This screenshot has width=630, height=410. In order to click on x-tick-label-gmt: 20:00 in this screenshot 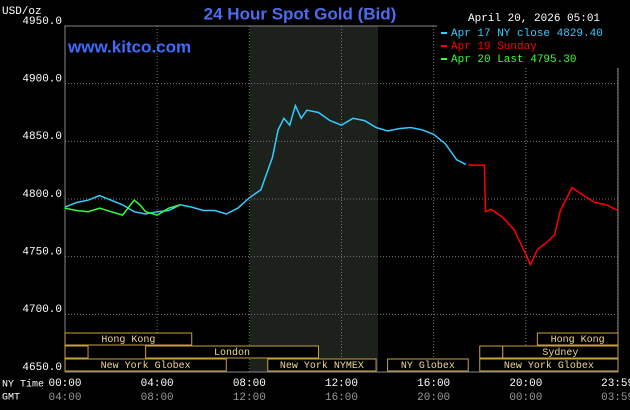, I will do `click(433, 398)`.